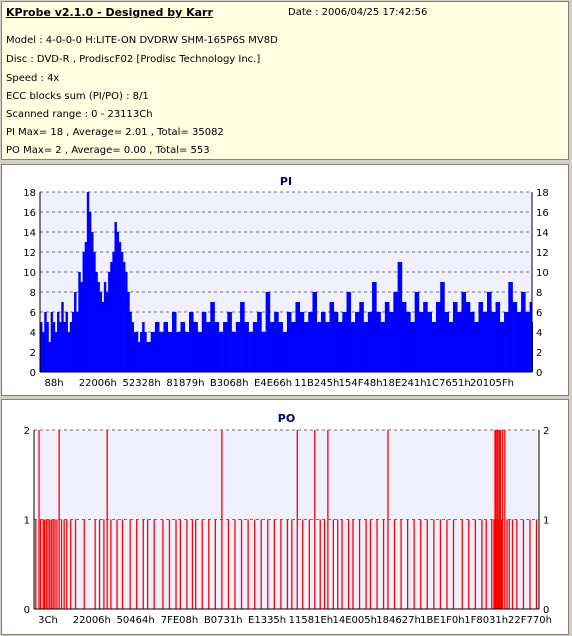 Image resolution: width=572 pixels, height=636 pixels. I want to click on pi-ytick-label-left: 18, so click(29, 193).